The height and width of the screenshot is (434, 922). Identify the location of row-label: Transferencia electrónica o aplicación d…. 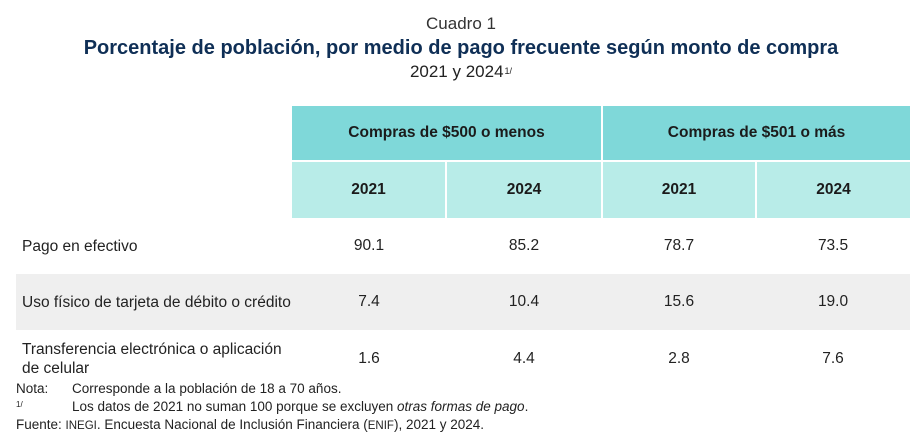
(152, 359).